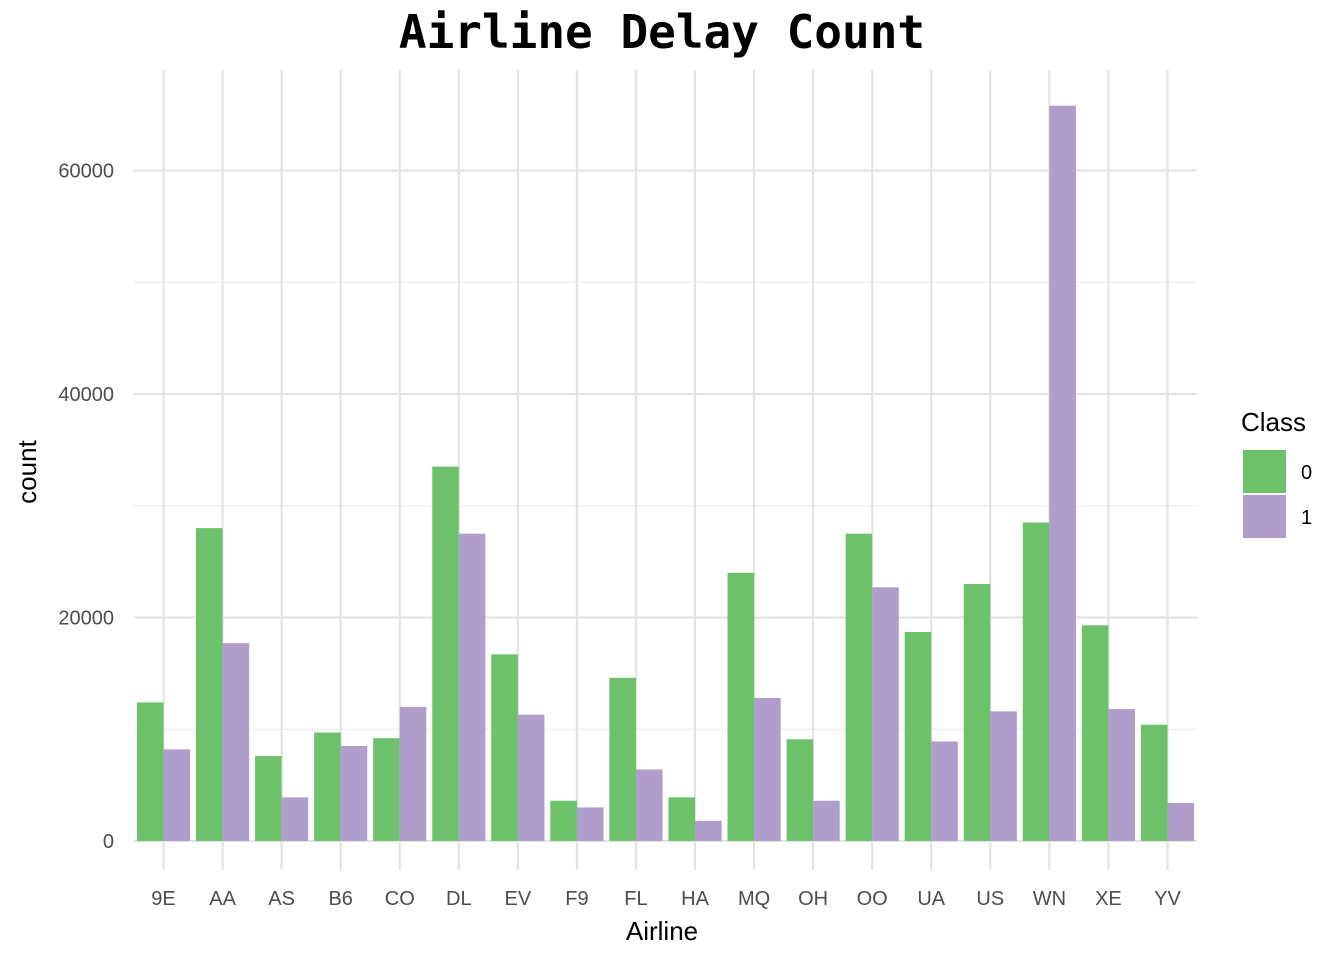 The height and width of the screenshot is (960, 1344). Describe the element at coordinates (990, 899) in the screenshot. I see `x-tick-label-US: US` at that location.